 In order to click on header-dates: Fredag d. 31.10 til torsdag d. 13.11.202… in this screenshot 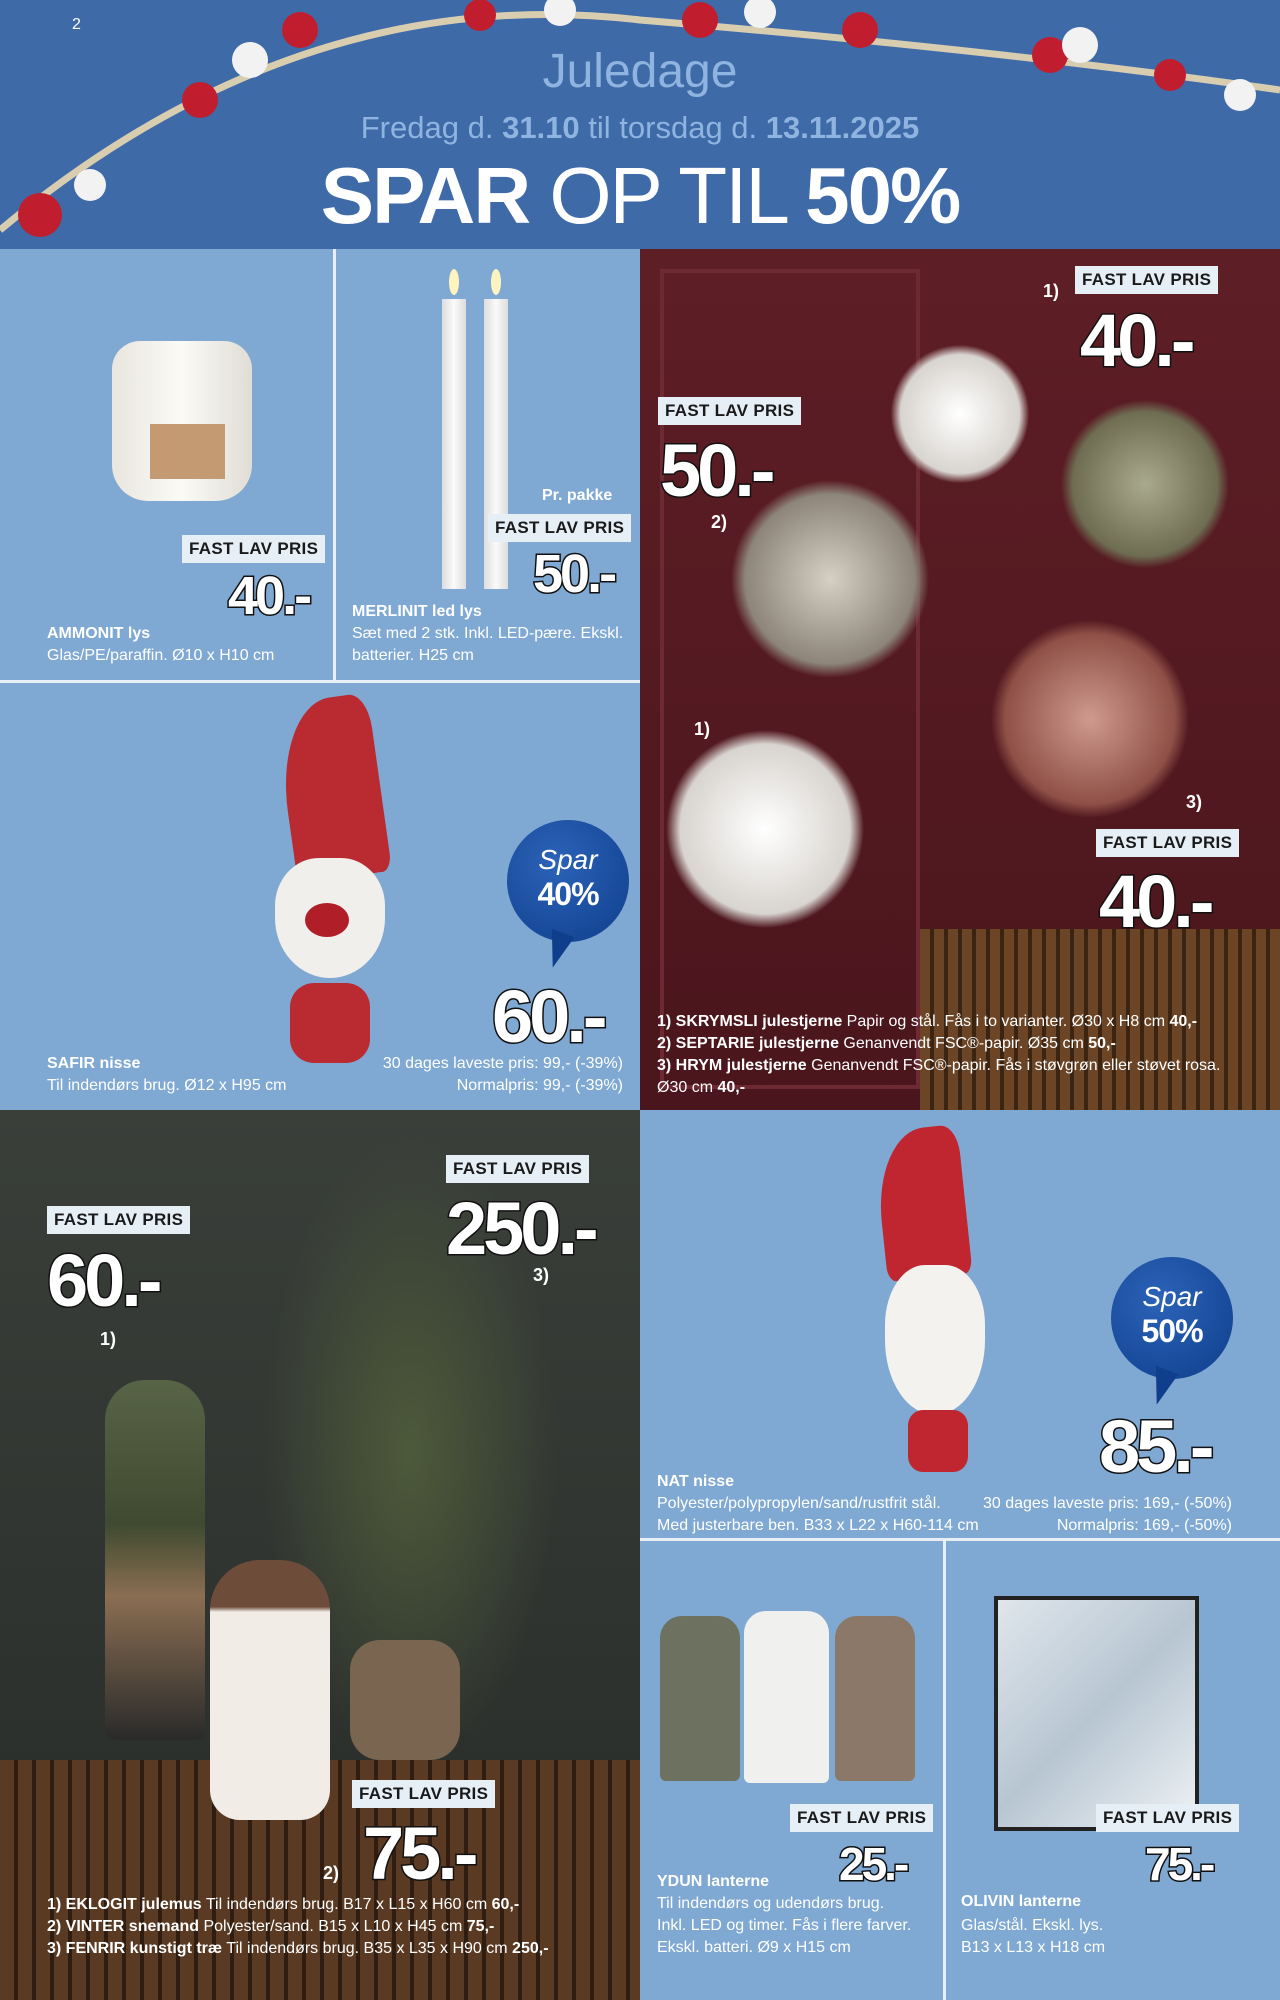, I will do `click(640, 128)`.